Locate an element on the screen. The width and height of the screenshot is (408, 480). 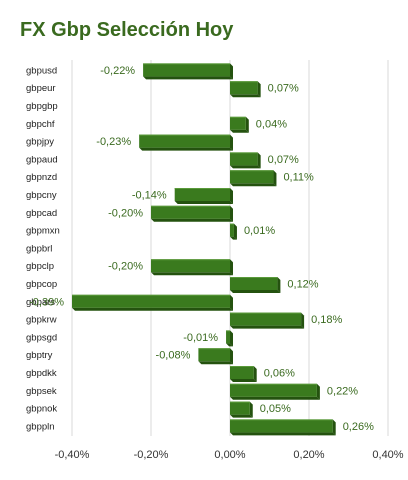
data-label: 0,26% is located at coordinates (358, 427).